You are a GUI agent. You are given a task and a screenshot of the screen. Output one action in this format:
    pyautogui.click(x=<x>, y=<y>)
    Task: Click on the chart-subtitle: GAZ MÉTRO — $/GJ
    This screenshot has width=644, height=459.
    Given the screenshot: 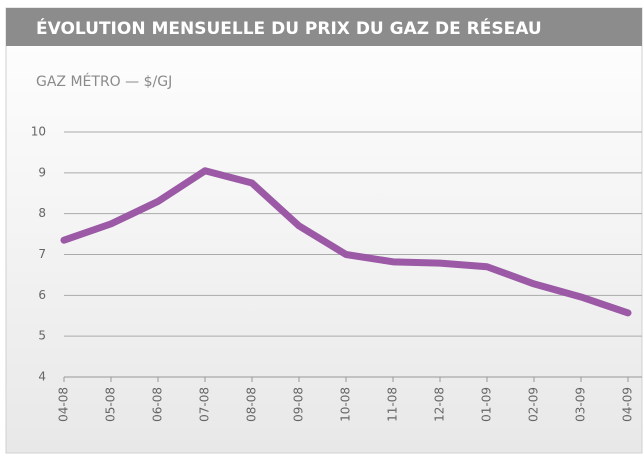 What is the action you would take?
    pyautogui.click(x=104, y=81)
    